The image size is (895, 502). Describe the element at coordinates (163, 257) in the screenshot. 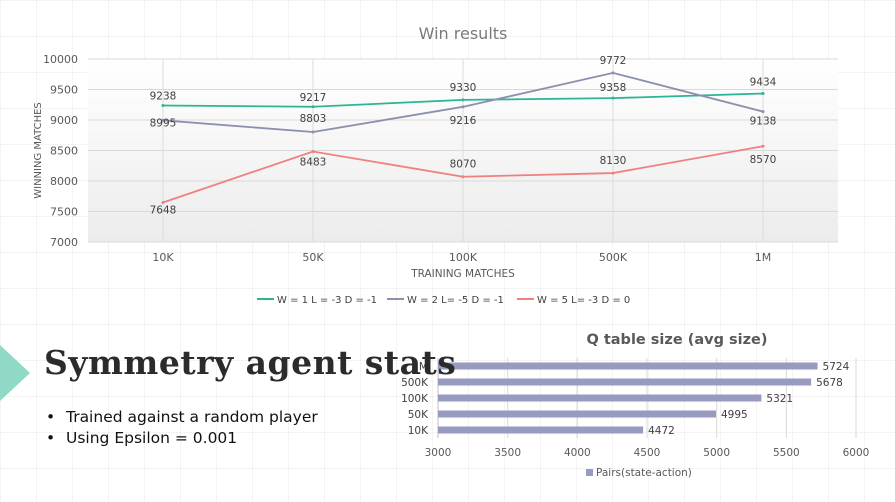

I see `x-tick-label: 10K` at that location.